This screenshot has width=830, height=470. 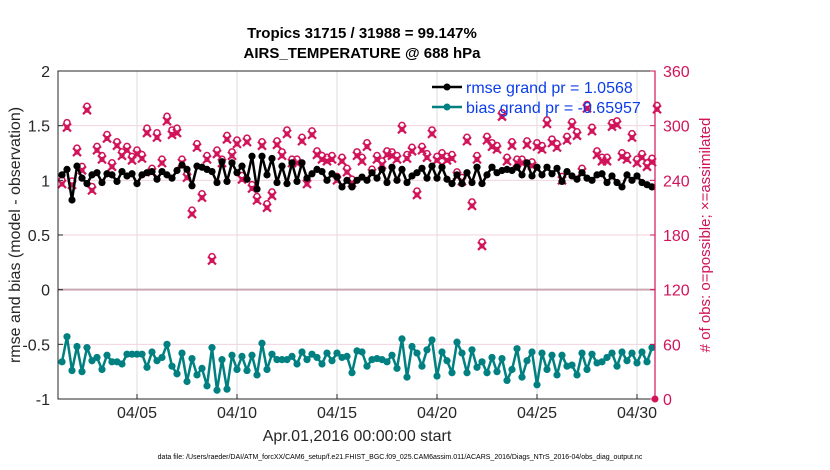 I want to click on y-right-tick-label: 180, so click(x=676, y=236).